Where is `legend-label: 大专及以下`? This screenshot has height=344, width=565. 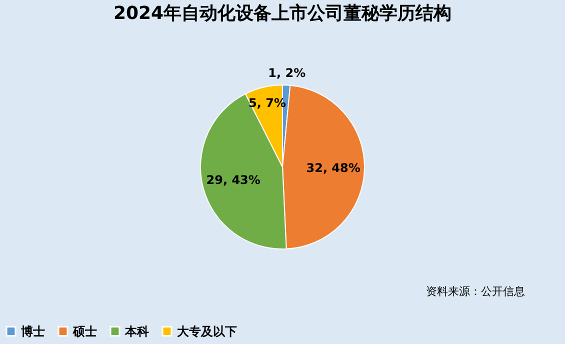 legend-label: 大专及以下 is located at coordinates (207, 331).